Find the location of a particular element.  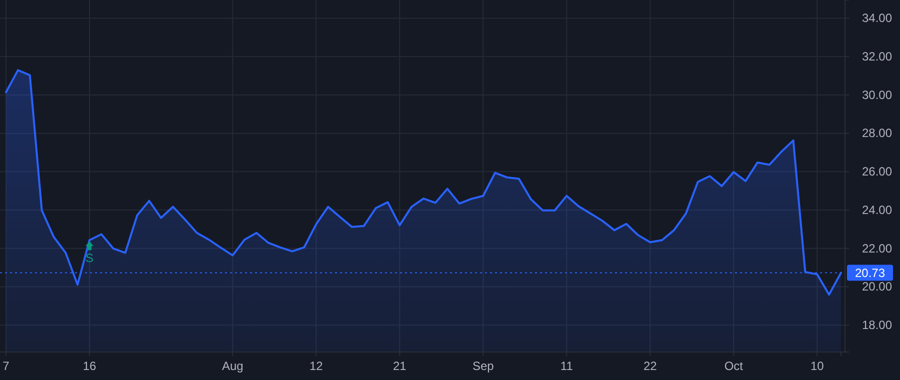

y-tick-label: 34.00 is located at coordinates (877, 18).